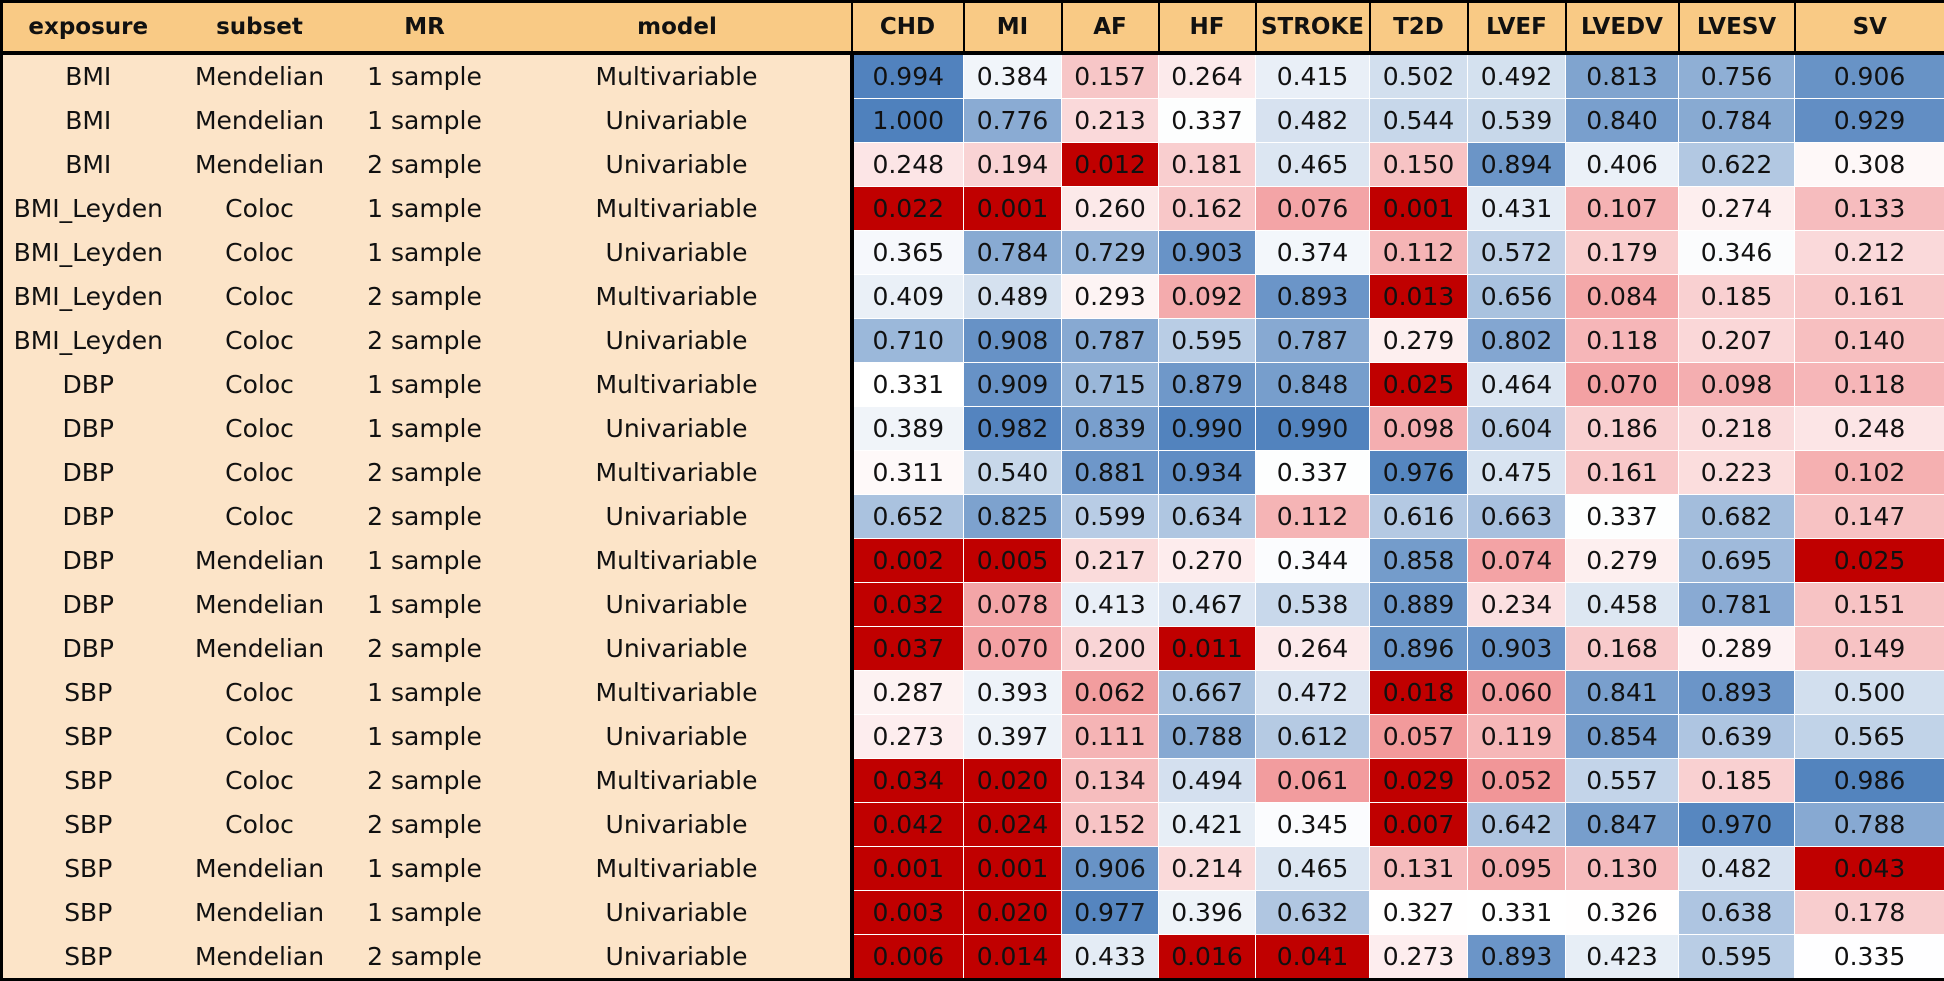 The height and width of the screenshot is (981, 1944). What do you see at coordinates (1313, 429) in the screenshot?
I see `heatmap-cell-stroke: 0.990` at bounding box center [1313, 429].